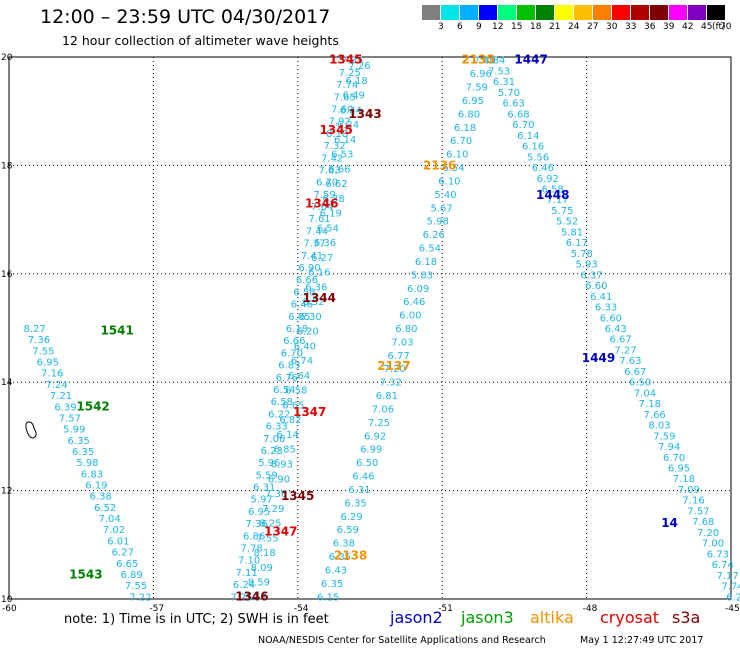 The image size is (740, 650). What do you see at coordinates (477, 88) in the screenshot?
I see `wave-height-value: 7.59` at bounding box center [477, 88].